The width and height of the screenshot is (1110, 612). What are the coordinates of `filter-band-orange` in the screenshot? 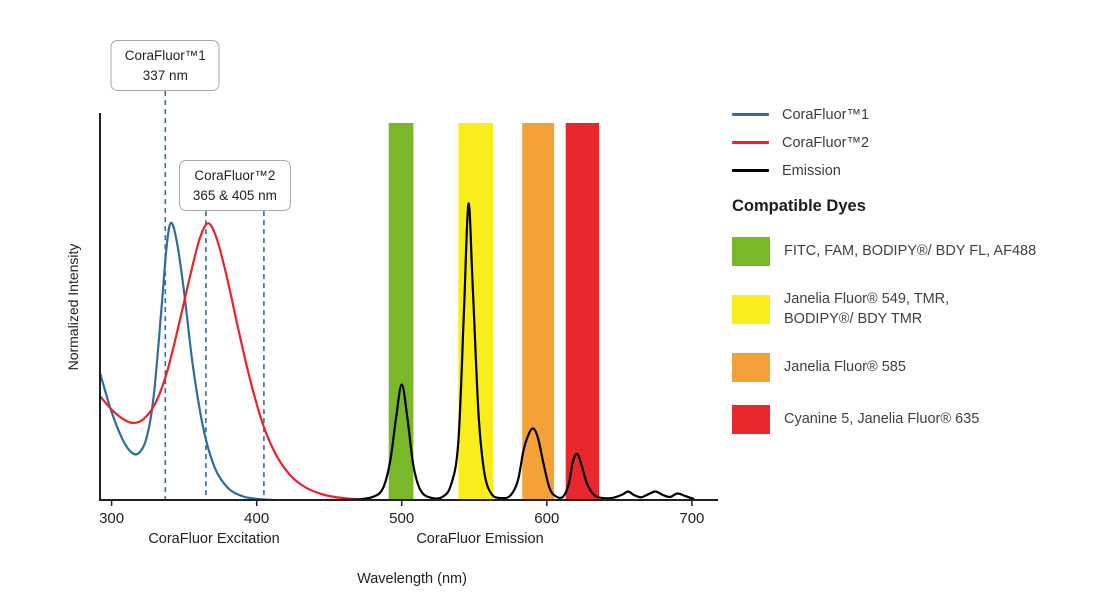 It's located at (538, 311).